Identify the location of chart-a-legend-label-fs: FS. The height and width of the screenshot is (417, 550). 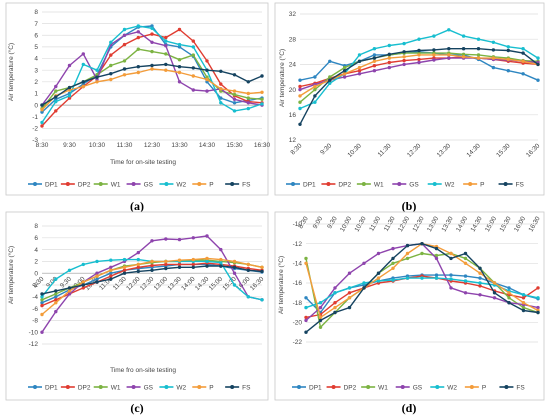
(246, 184).